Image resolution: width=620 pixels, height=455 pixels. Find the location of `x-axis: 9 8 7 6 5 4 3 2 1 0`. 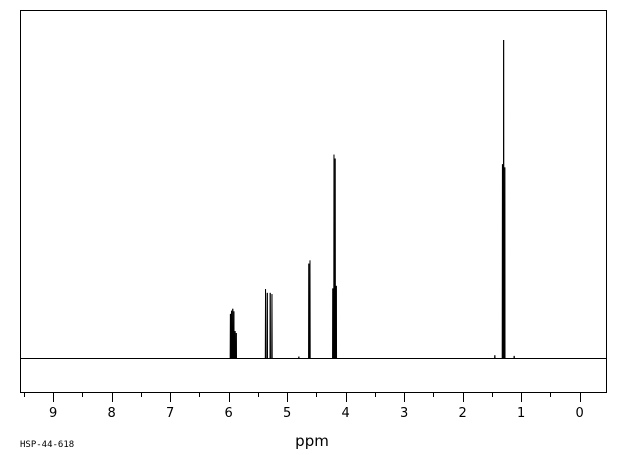

x-axis: 9 8 7 6 5 4 3 2 1 0 is located at coordinates (304, 406).